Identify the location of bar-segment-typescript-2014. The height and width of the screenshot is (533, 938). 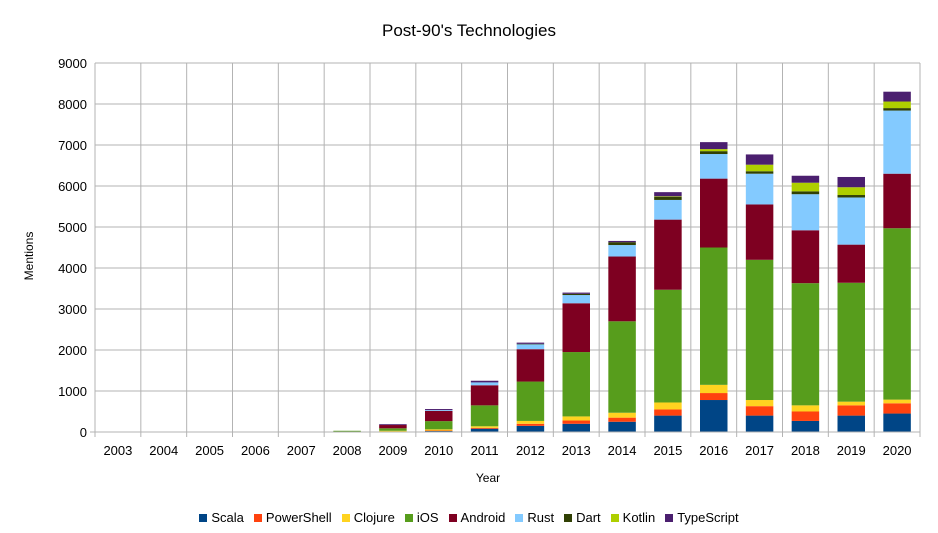
(622, 241).